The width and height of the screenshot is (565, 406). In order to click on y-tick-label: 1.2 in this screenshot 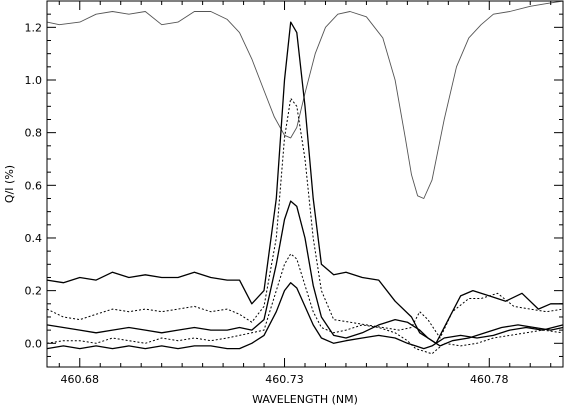, I will do `click(34, 27)`.